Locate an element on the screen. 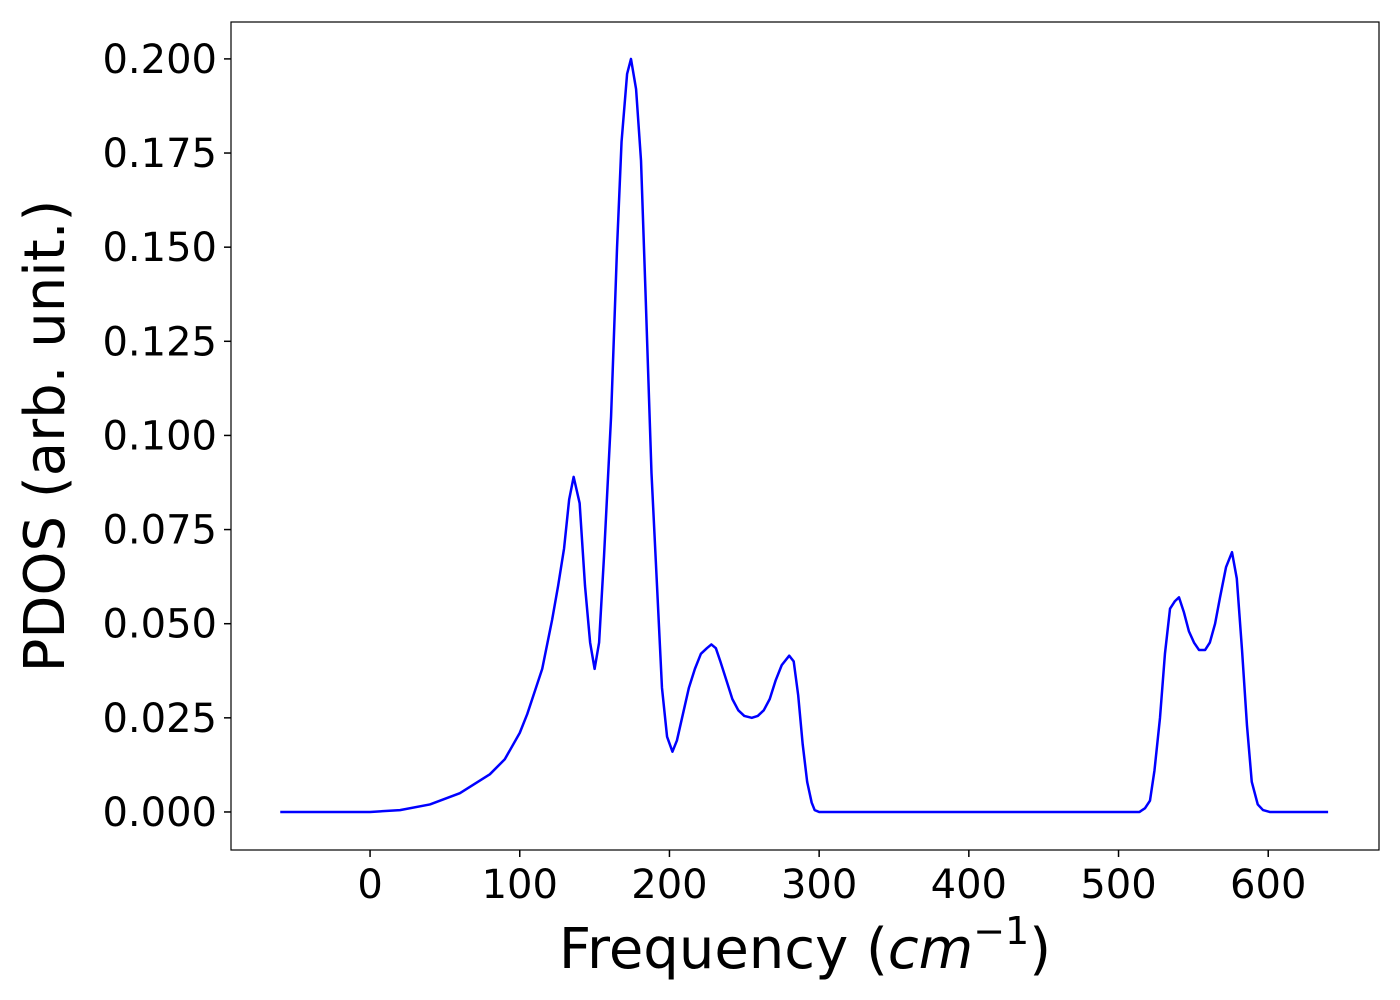 Image resolution: width=1400 pixels, height=1000 pixels. x-label-unit: cm is located at coordinates (930, 949).